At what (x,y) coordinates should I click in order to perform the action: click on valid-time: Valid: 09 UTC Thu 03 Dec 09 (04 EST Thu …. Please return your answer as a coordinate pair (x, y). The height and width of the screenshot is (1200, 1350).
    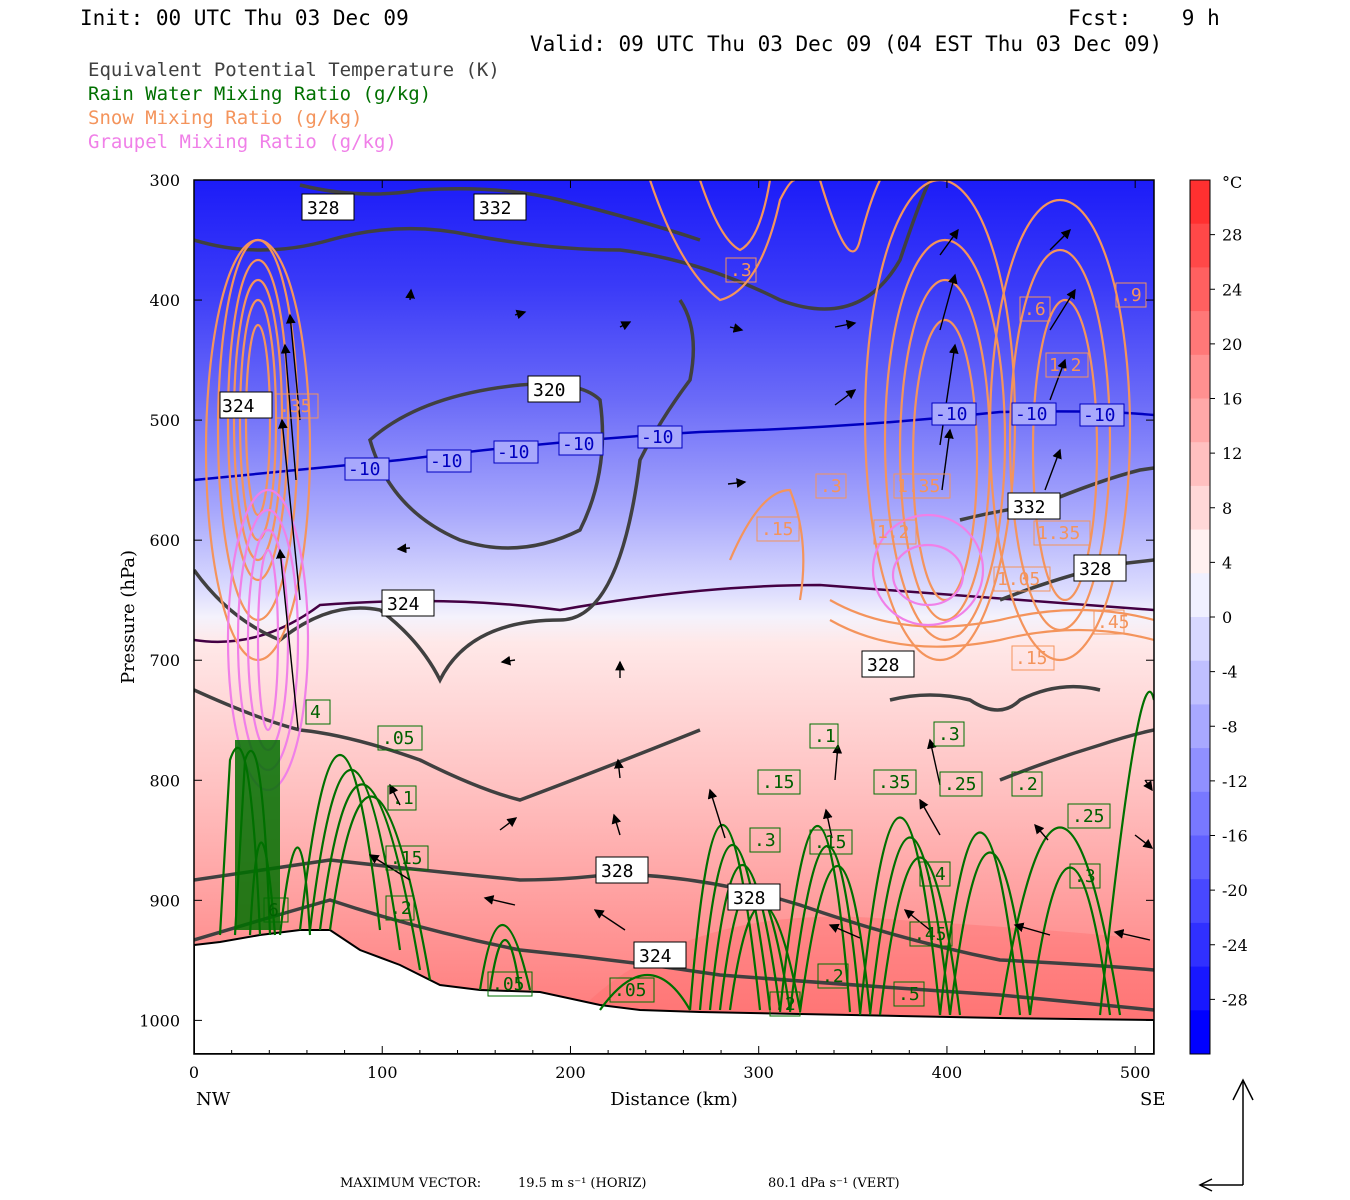
    Looking at the image, I should click on (846, 44).